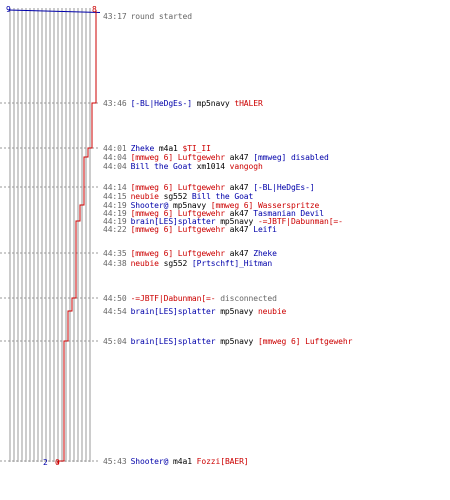 The height and width of the screenshot is (500, 450). Describe the element at coordinates (8, 9) in the screenshot. I see `blue-count-start: 9` at that location.